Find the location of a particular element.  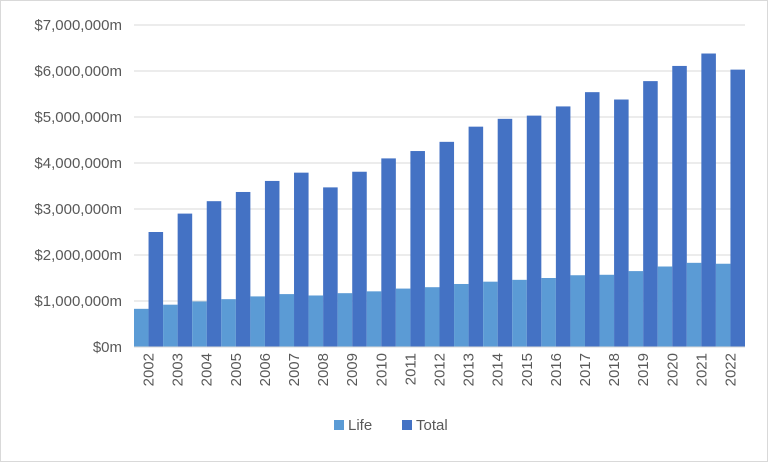

bar-life-2015 is located at coordinates (519, 313).